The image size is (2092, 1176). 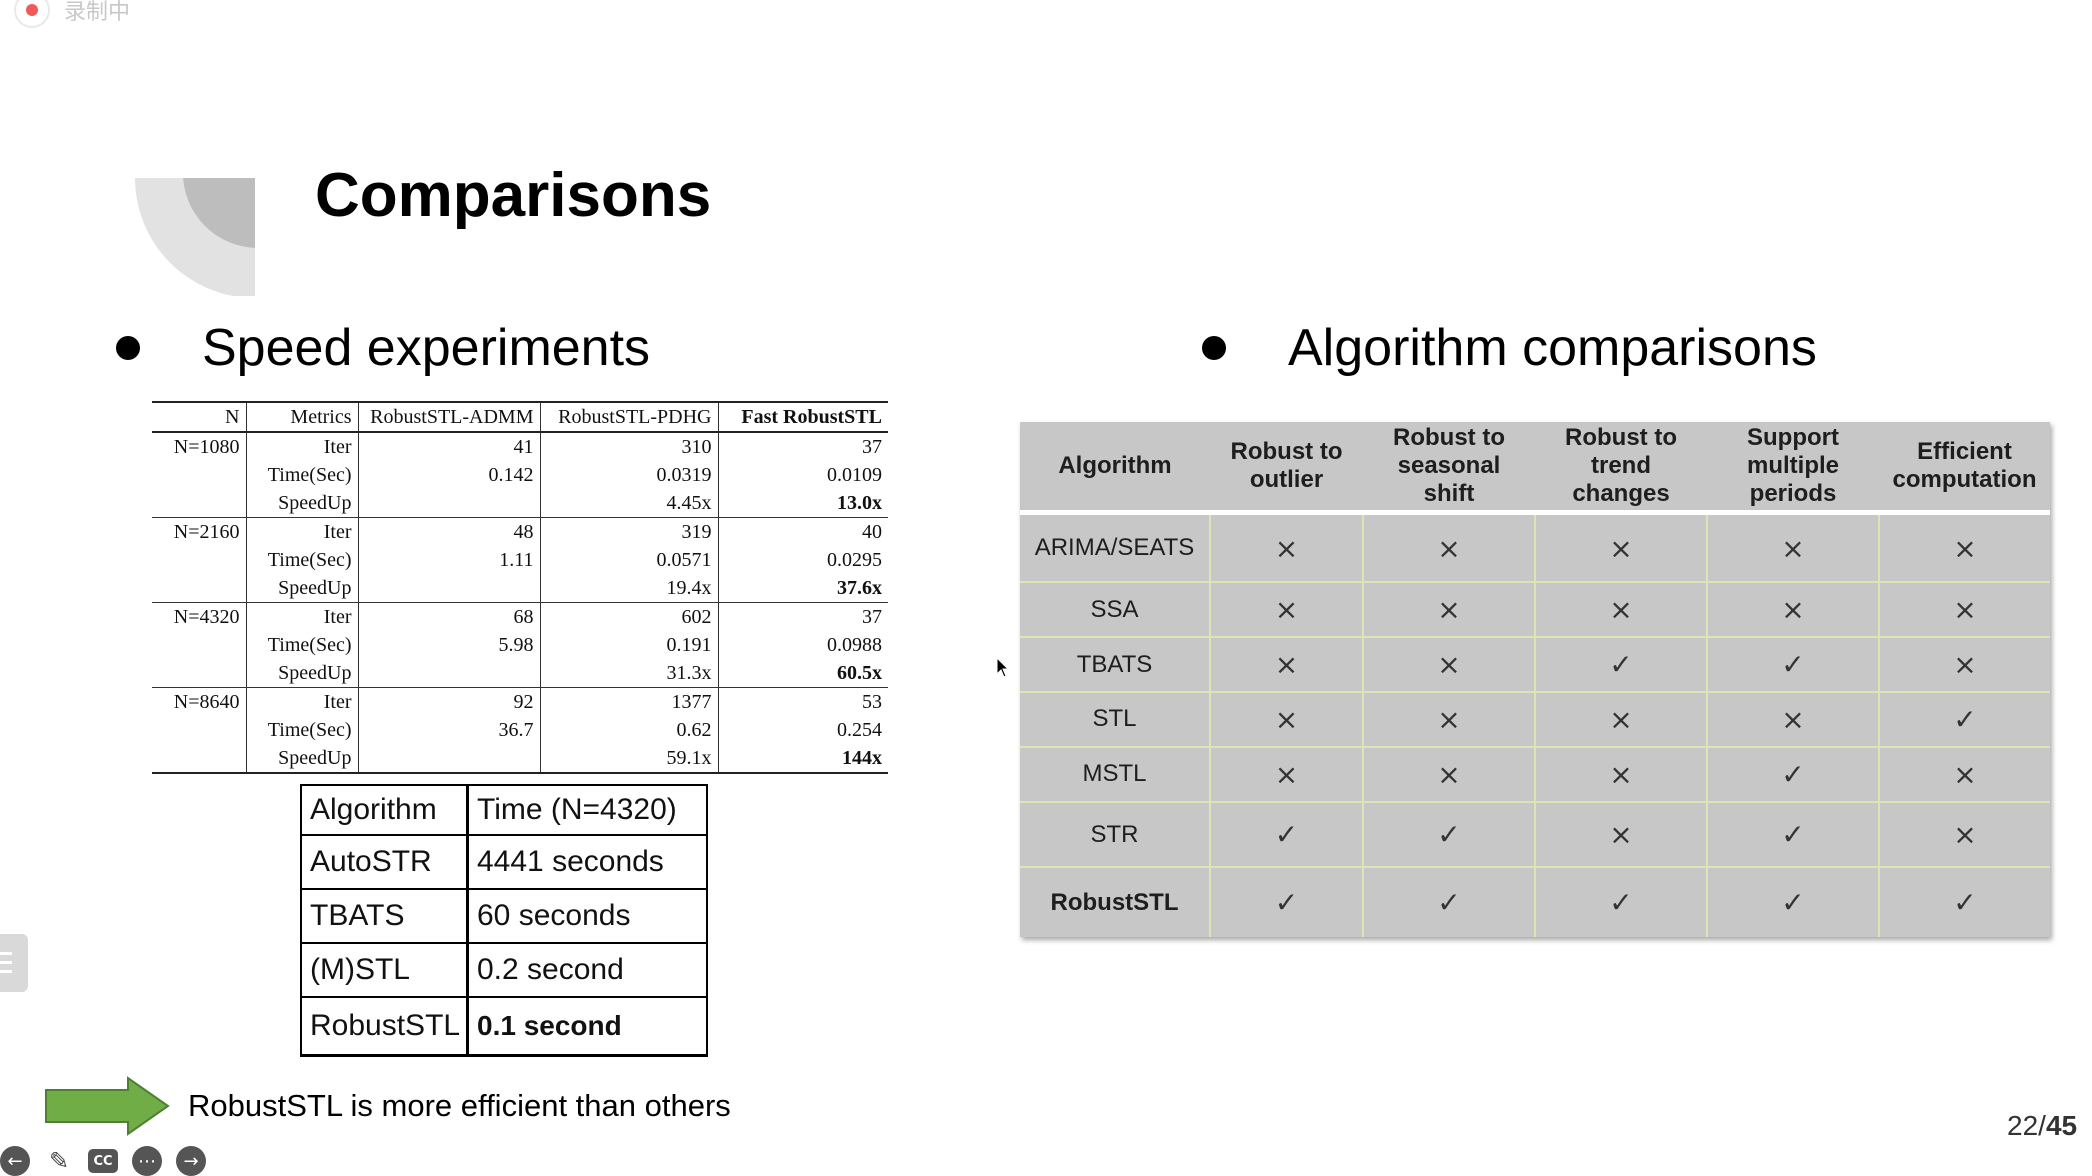 What do you see at coordinates (459, 1105) in the screenshot?
I see `conclusion-text: RobustSTL is more efficient than others` at bounding box center [459, 1105].